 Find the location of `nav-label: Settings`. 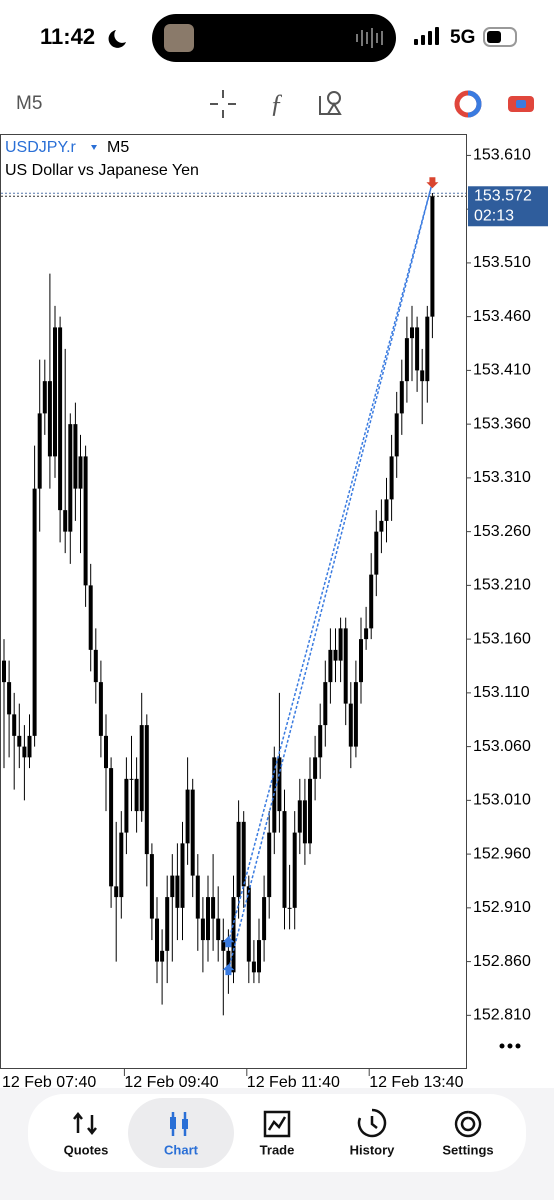

nav-label: Settings is located at coordinates (467, 1149).